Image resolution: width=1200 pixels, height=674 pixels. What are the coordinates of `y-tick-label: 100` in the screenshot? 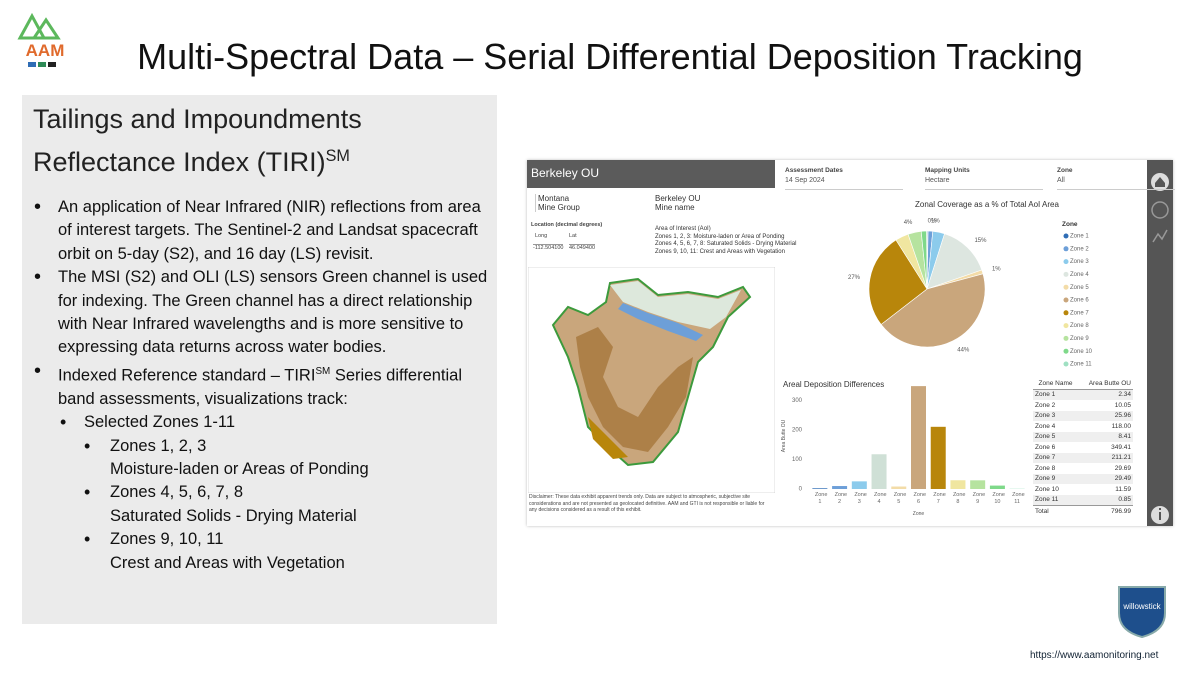 It's located at (797, 460).